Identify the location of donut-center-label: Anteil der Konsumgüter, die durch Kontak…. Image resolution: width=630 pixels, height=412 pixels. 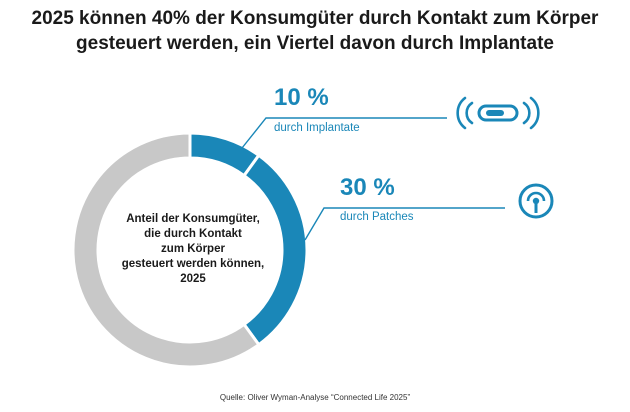
(193, 249).